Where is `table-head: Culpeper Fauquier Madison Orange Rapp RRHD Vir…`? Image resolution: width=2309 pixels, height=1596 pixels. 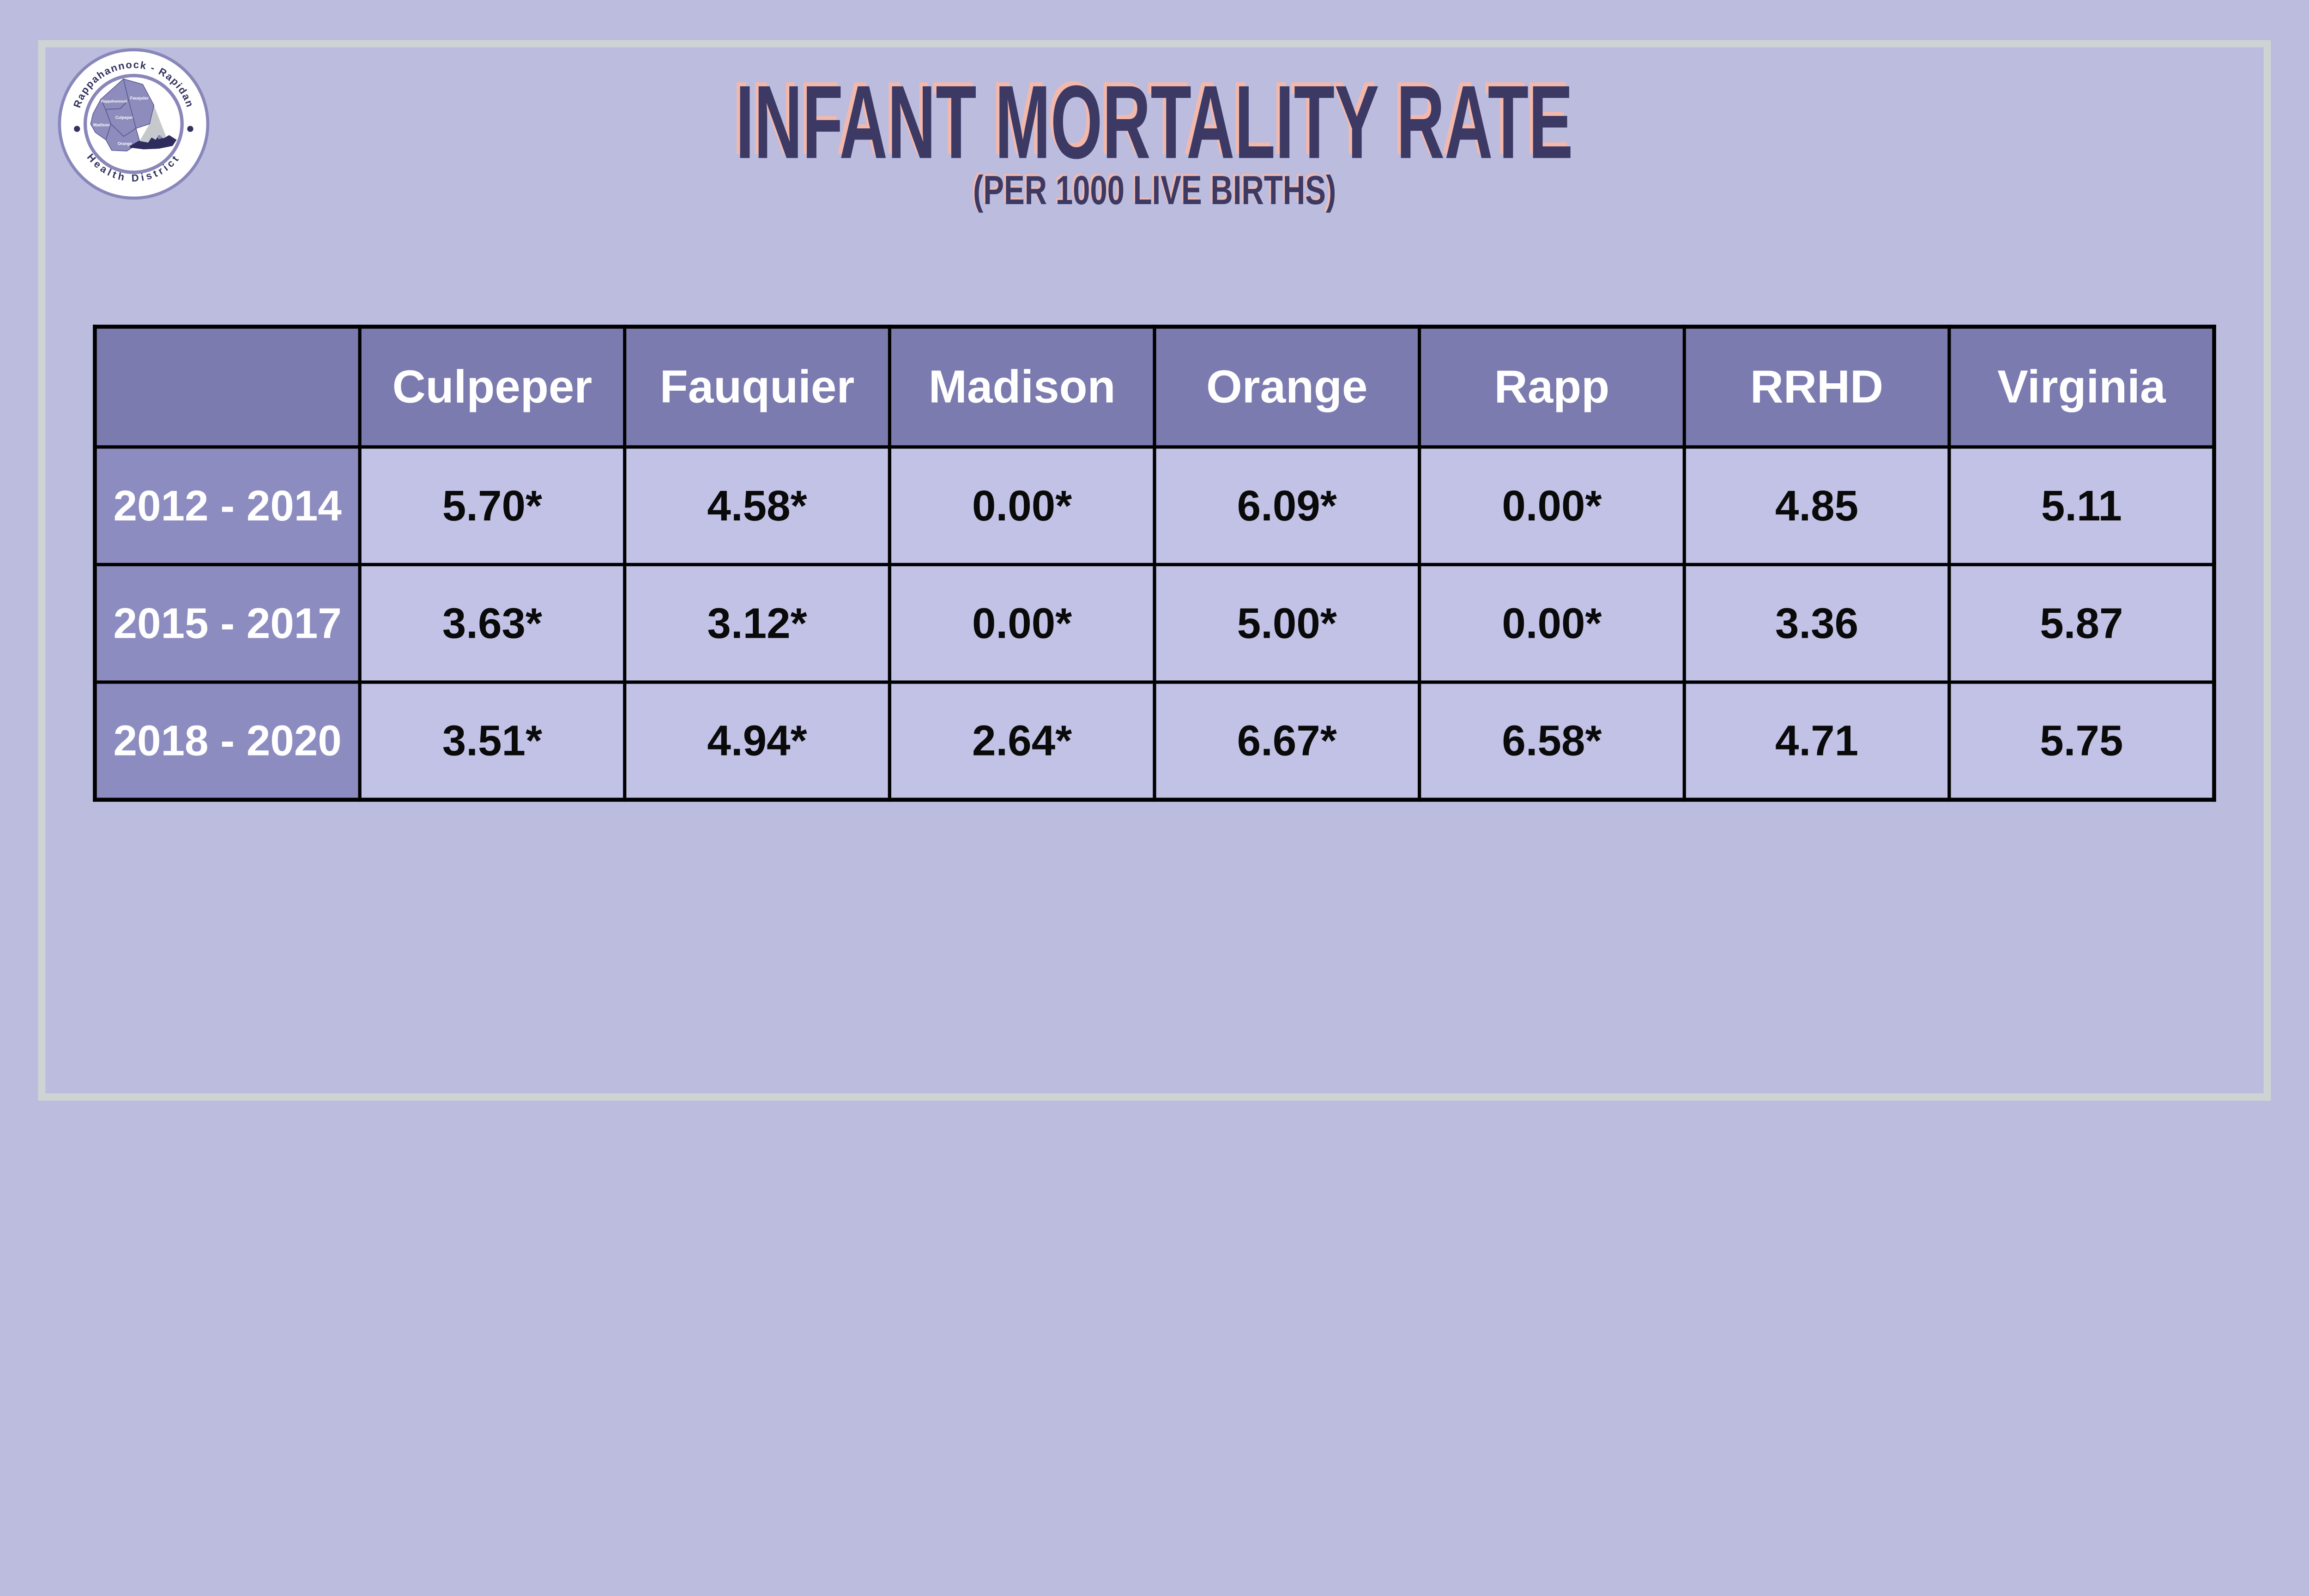
table-head: Culpeper Fauquier Madison Orange Rapp RRHD Vir… is located at coordinates (1154, 387).